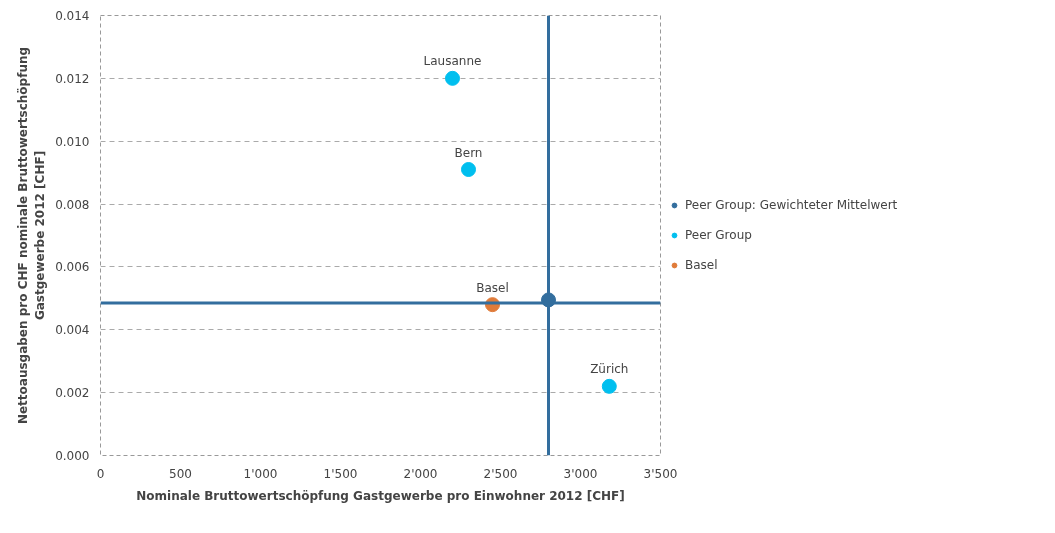  I want to click on y-tick-label: 0.012, so click(72, 78).